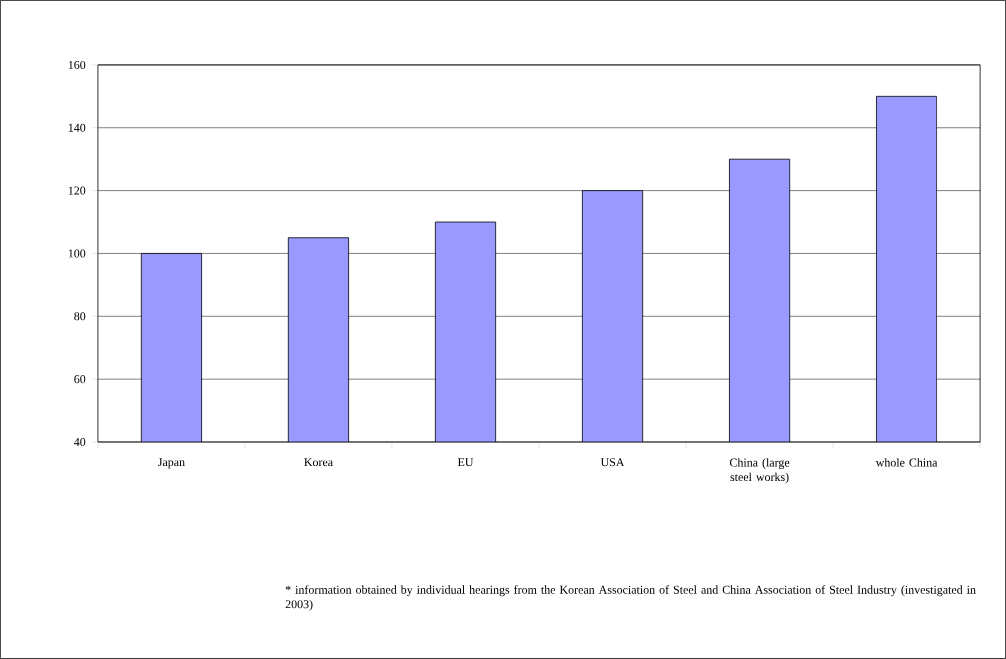  Describe the element at coordinates (906, 462) in the screenshot. I see `x-tick-label: whole China` at that location.